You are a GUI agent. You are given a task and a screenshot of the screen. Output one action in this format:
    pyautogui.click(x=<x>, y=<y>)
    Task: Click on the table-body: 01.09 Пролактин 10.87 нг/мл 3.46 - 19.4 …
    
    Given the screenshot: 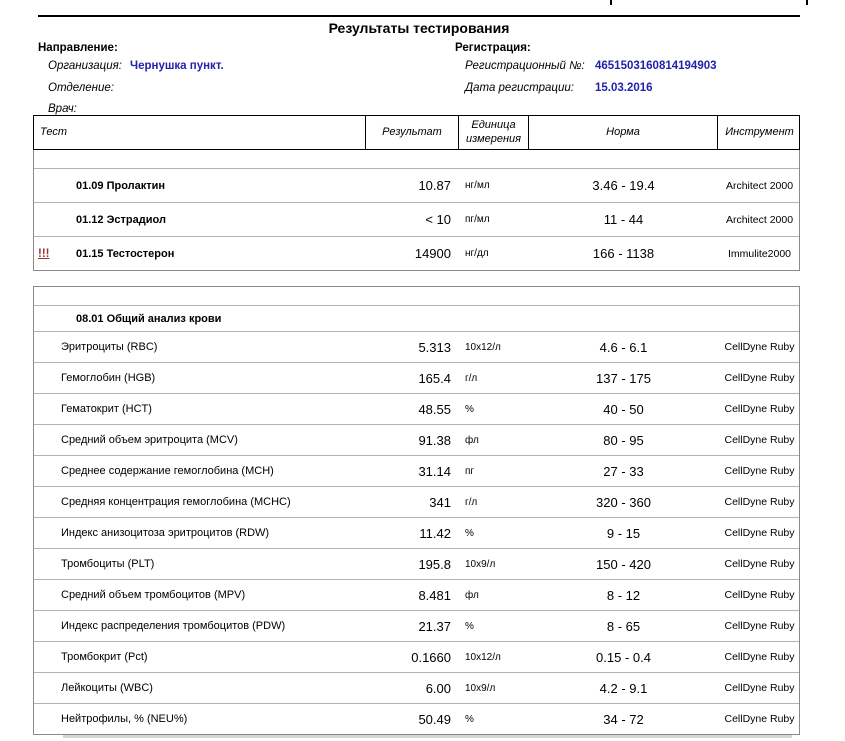 What is the action you would take?
    pyautogui.click(x=416, y=210)
    